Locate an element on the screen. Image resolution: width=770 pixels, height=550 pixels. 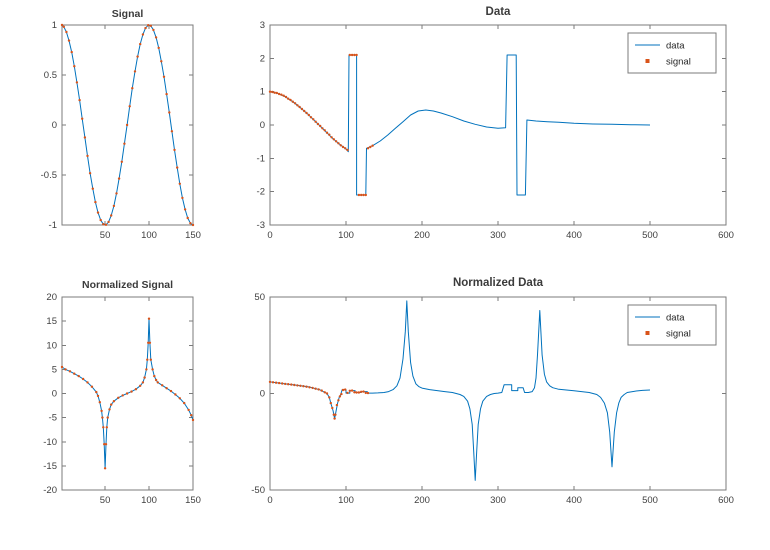
legend-box is located at coordinates (672, 53).